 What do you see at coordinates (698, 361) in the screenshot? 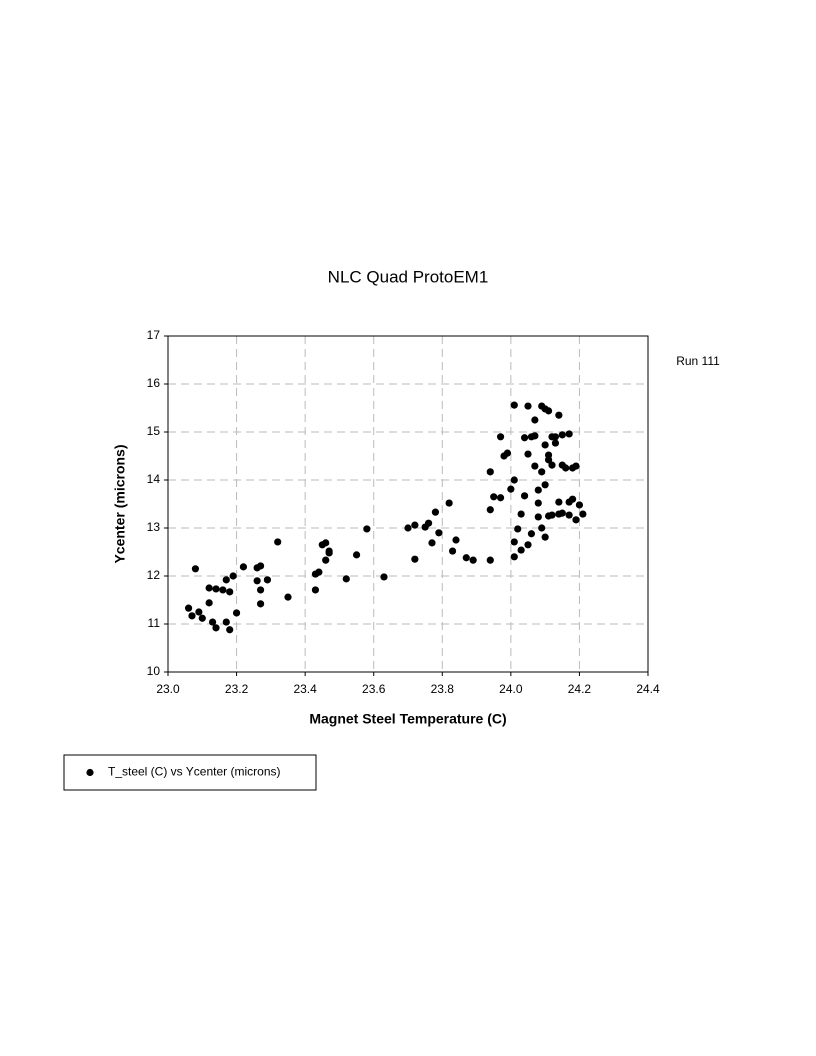
I see `annotation: Run 111` at bounding box center [698, 361].